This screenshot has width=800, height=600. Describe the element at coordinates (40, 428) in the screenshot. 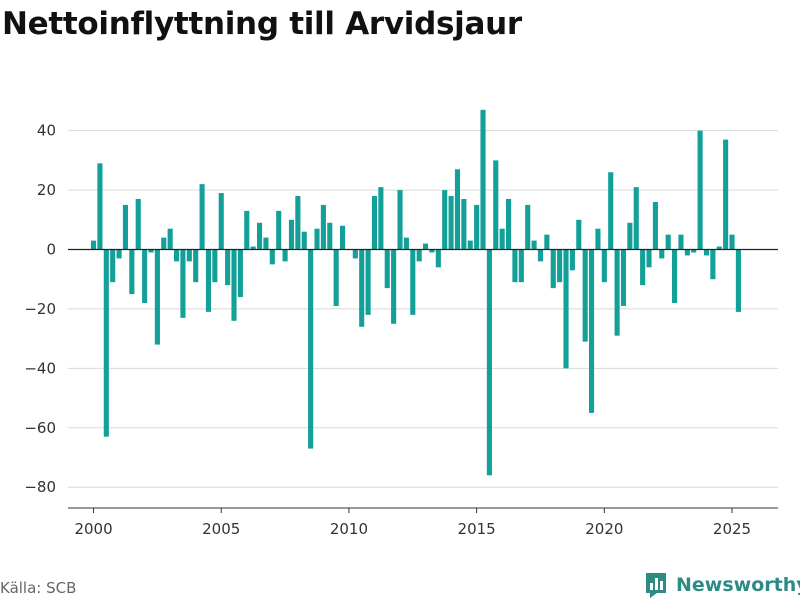

I see `y-tick-label: −60` at that location.